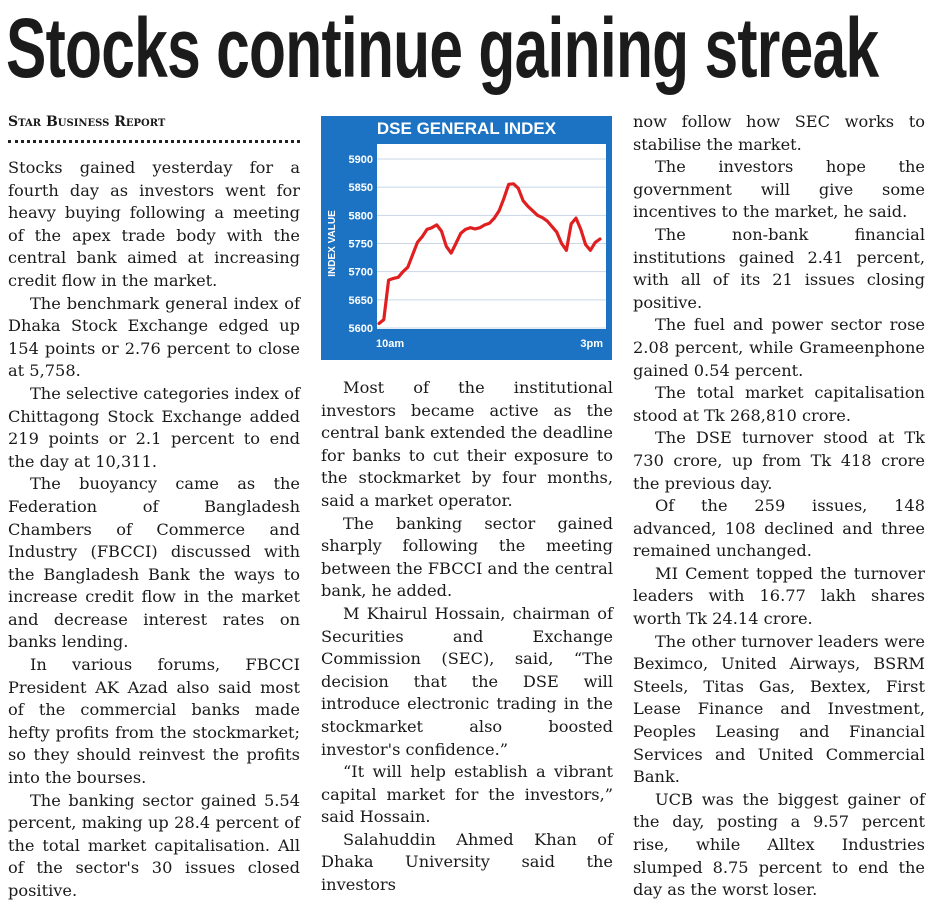 Image resolution: width=945 pixels, height=903 pixels. Describe the element at coordinates (361, 216) in the screenshot. I see `y-tick-label: 5800` at that location.